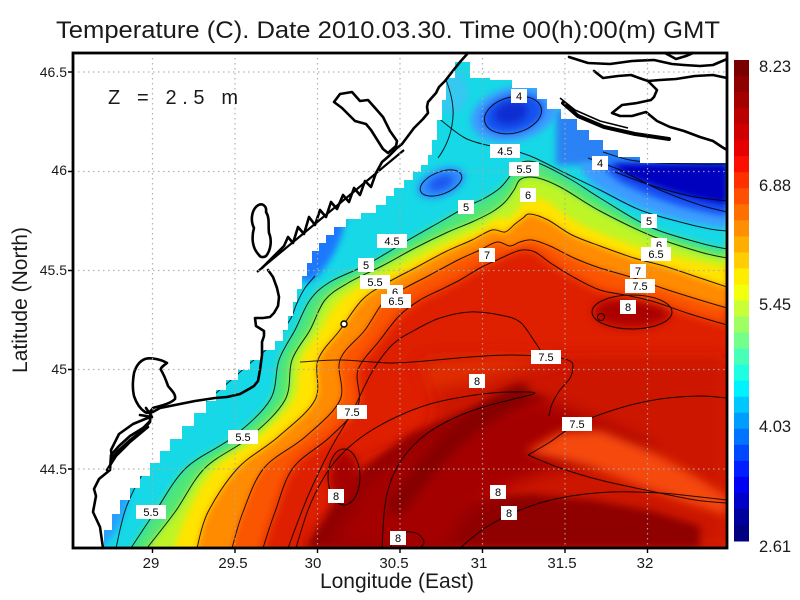  Describe the element at coordinates (393, 563) in the screenshot. I see `svg-text: 30.5` at that location.